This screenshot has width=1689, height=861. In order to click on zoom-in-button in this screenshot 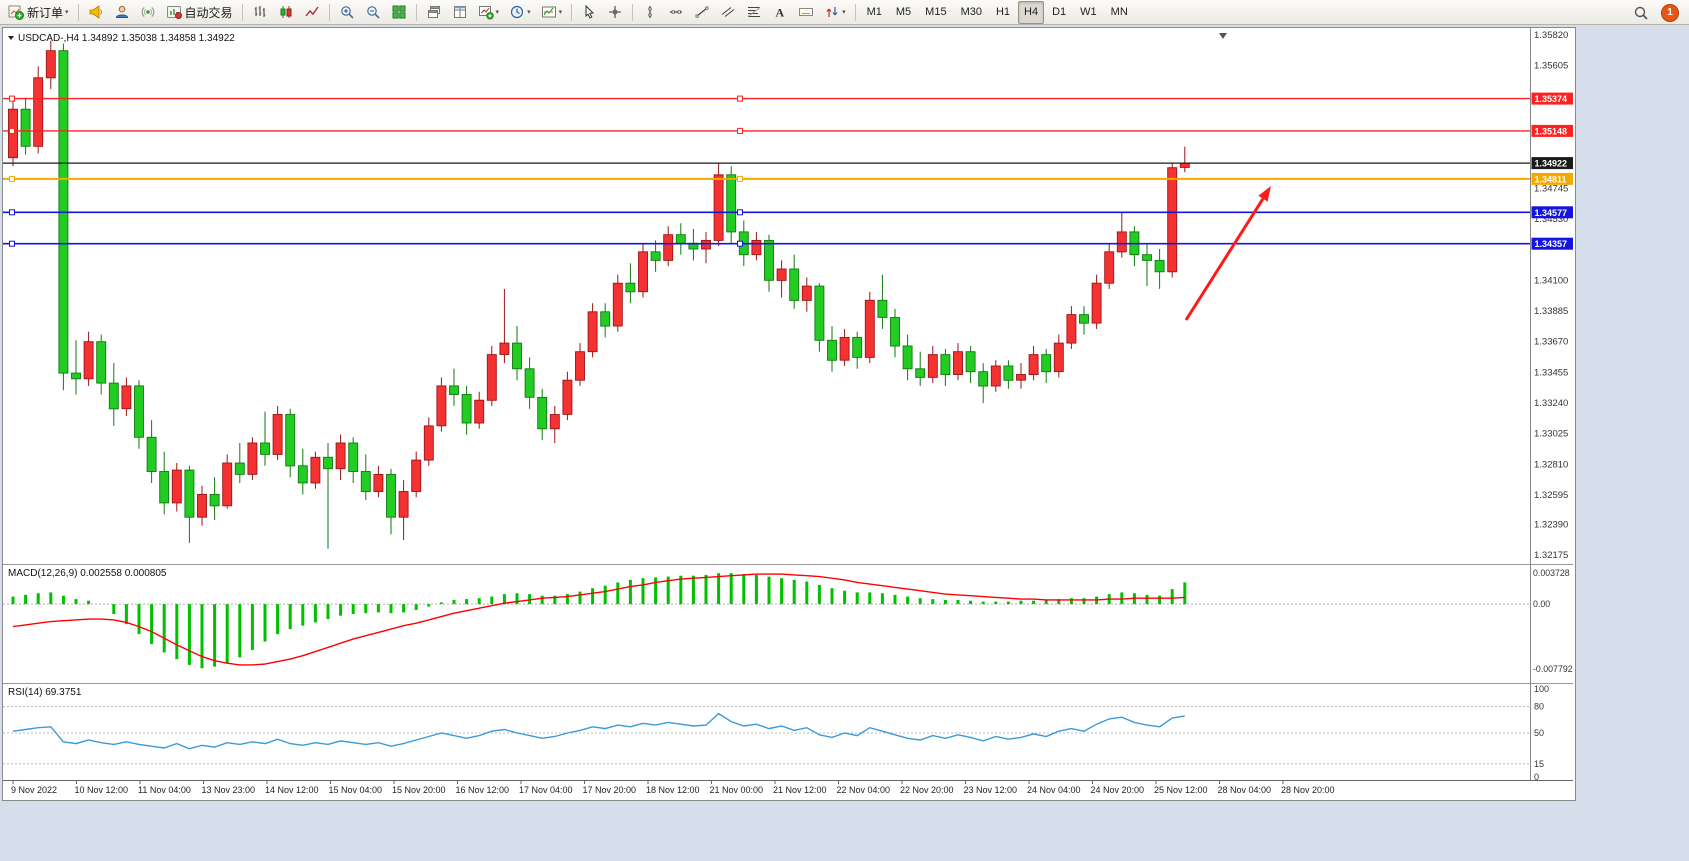, I will do `click(347, 12)`.